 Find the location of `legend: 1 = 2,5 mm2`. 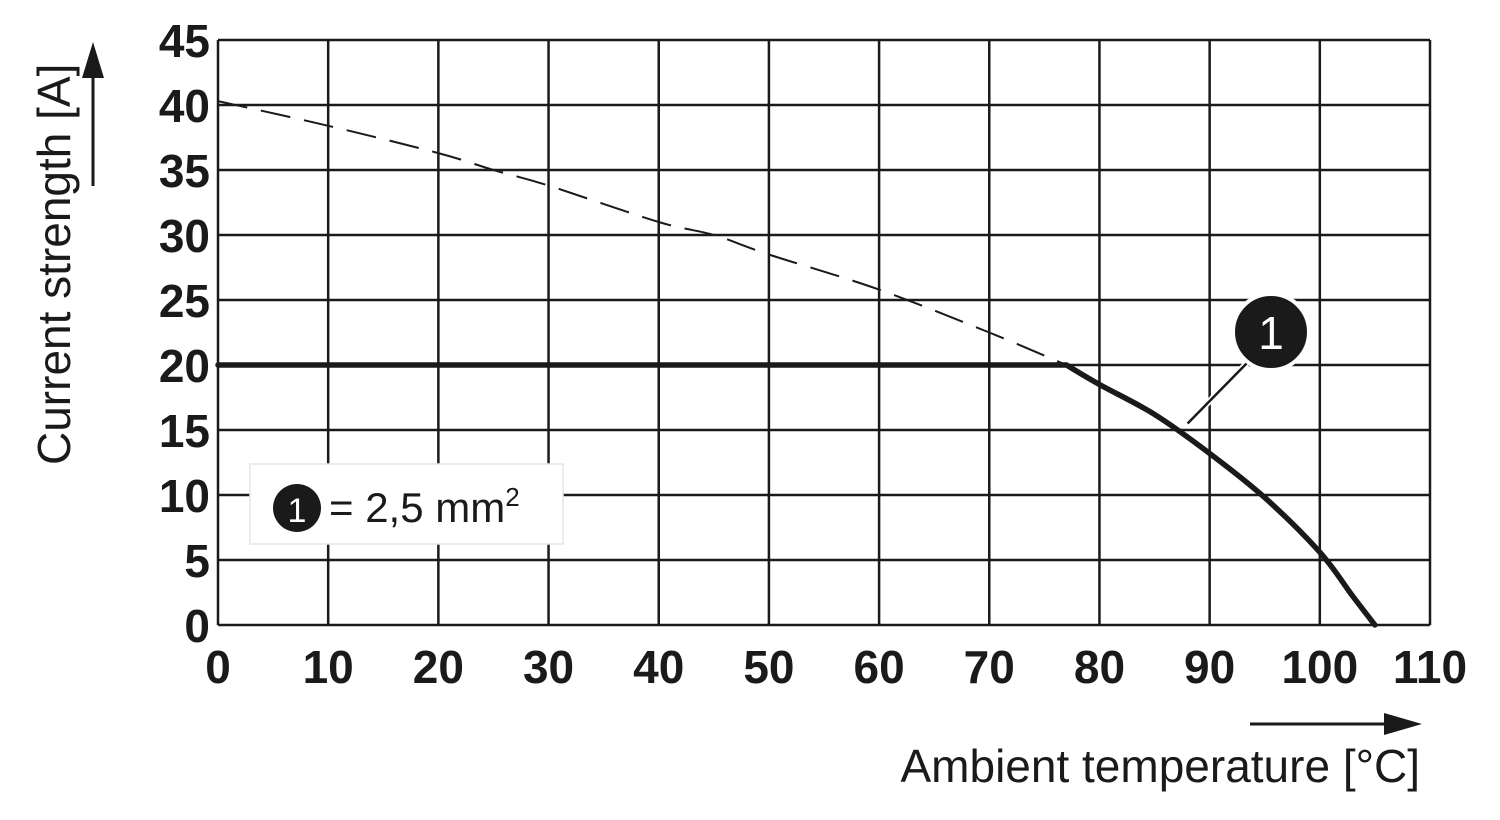

legend: 1 = 2,5 mm2 is located at coordinates (406, 504).